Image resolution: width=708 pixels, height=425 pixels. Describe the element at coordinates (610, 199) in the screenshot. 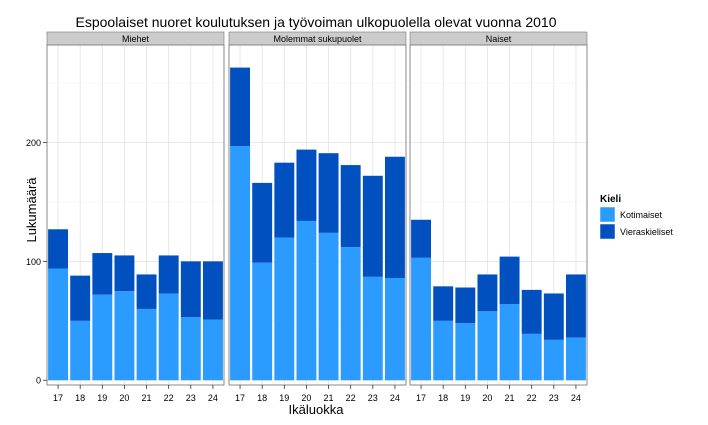

I see `legend-title: Kieli` at that location.